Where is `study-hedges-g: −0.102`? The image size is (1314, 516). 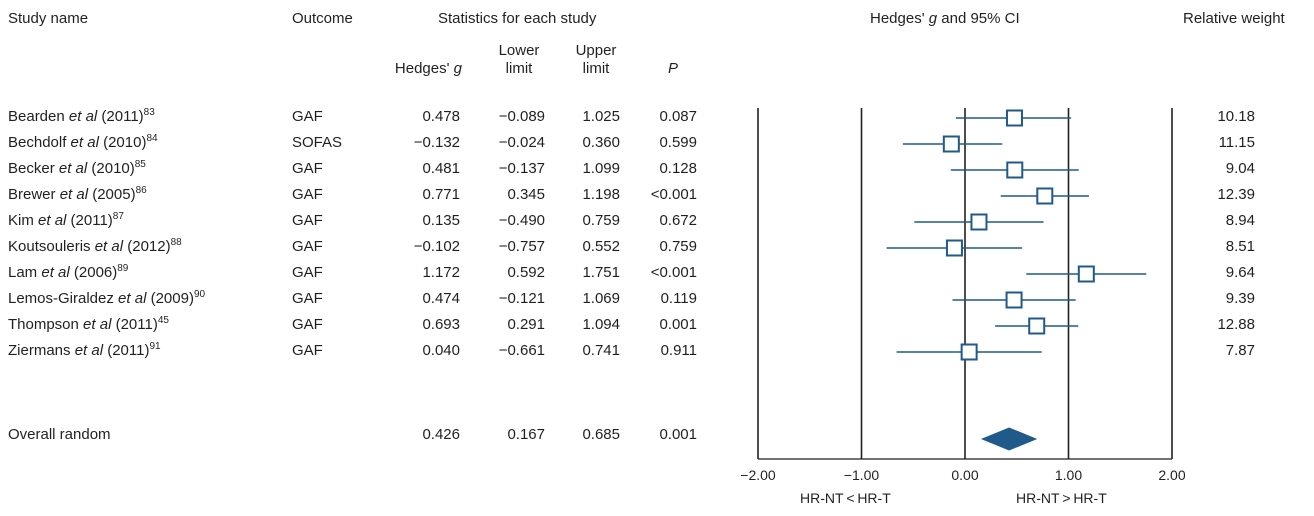 study-hedges-g: −0.102 is located at coordinates (436, 246).